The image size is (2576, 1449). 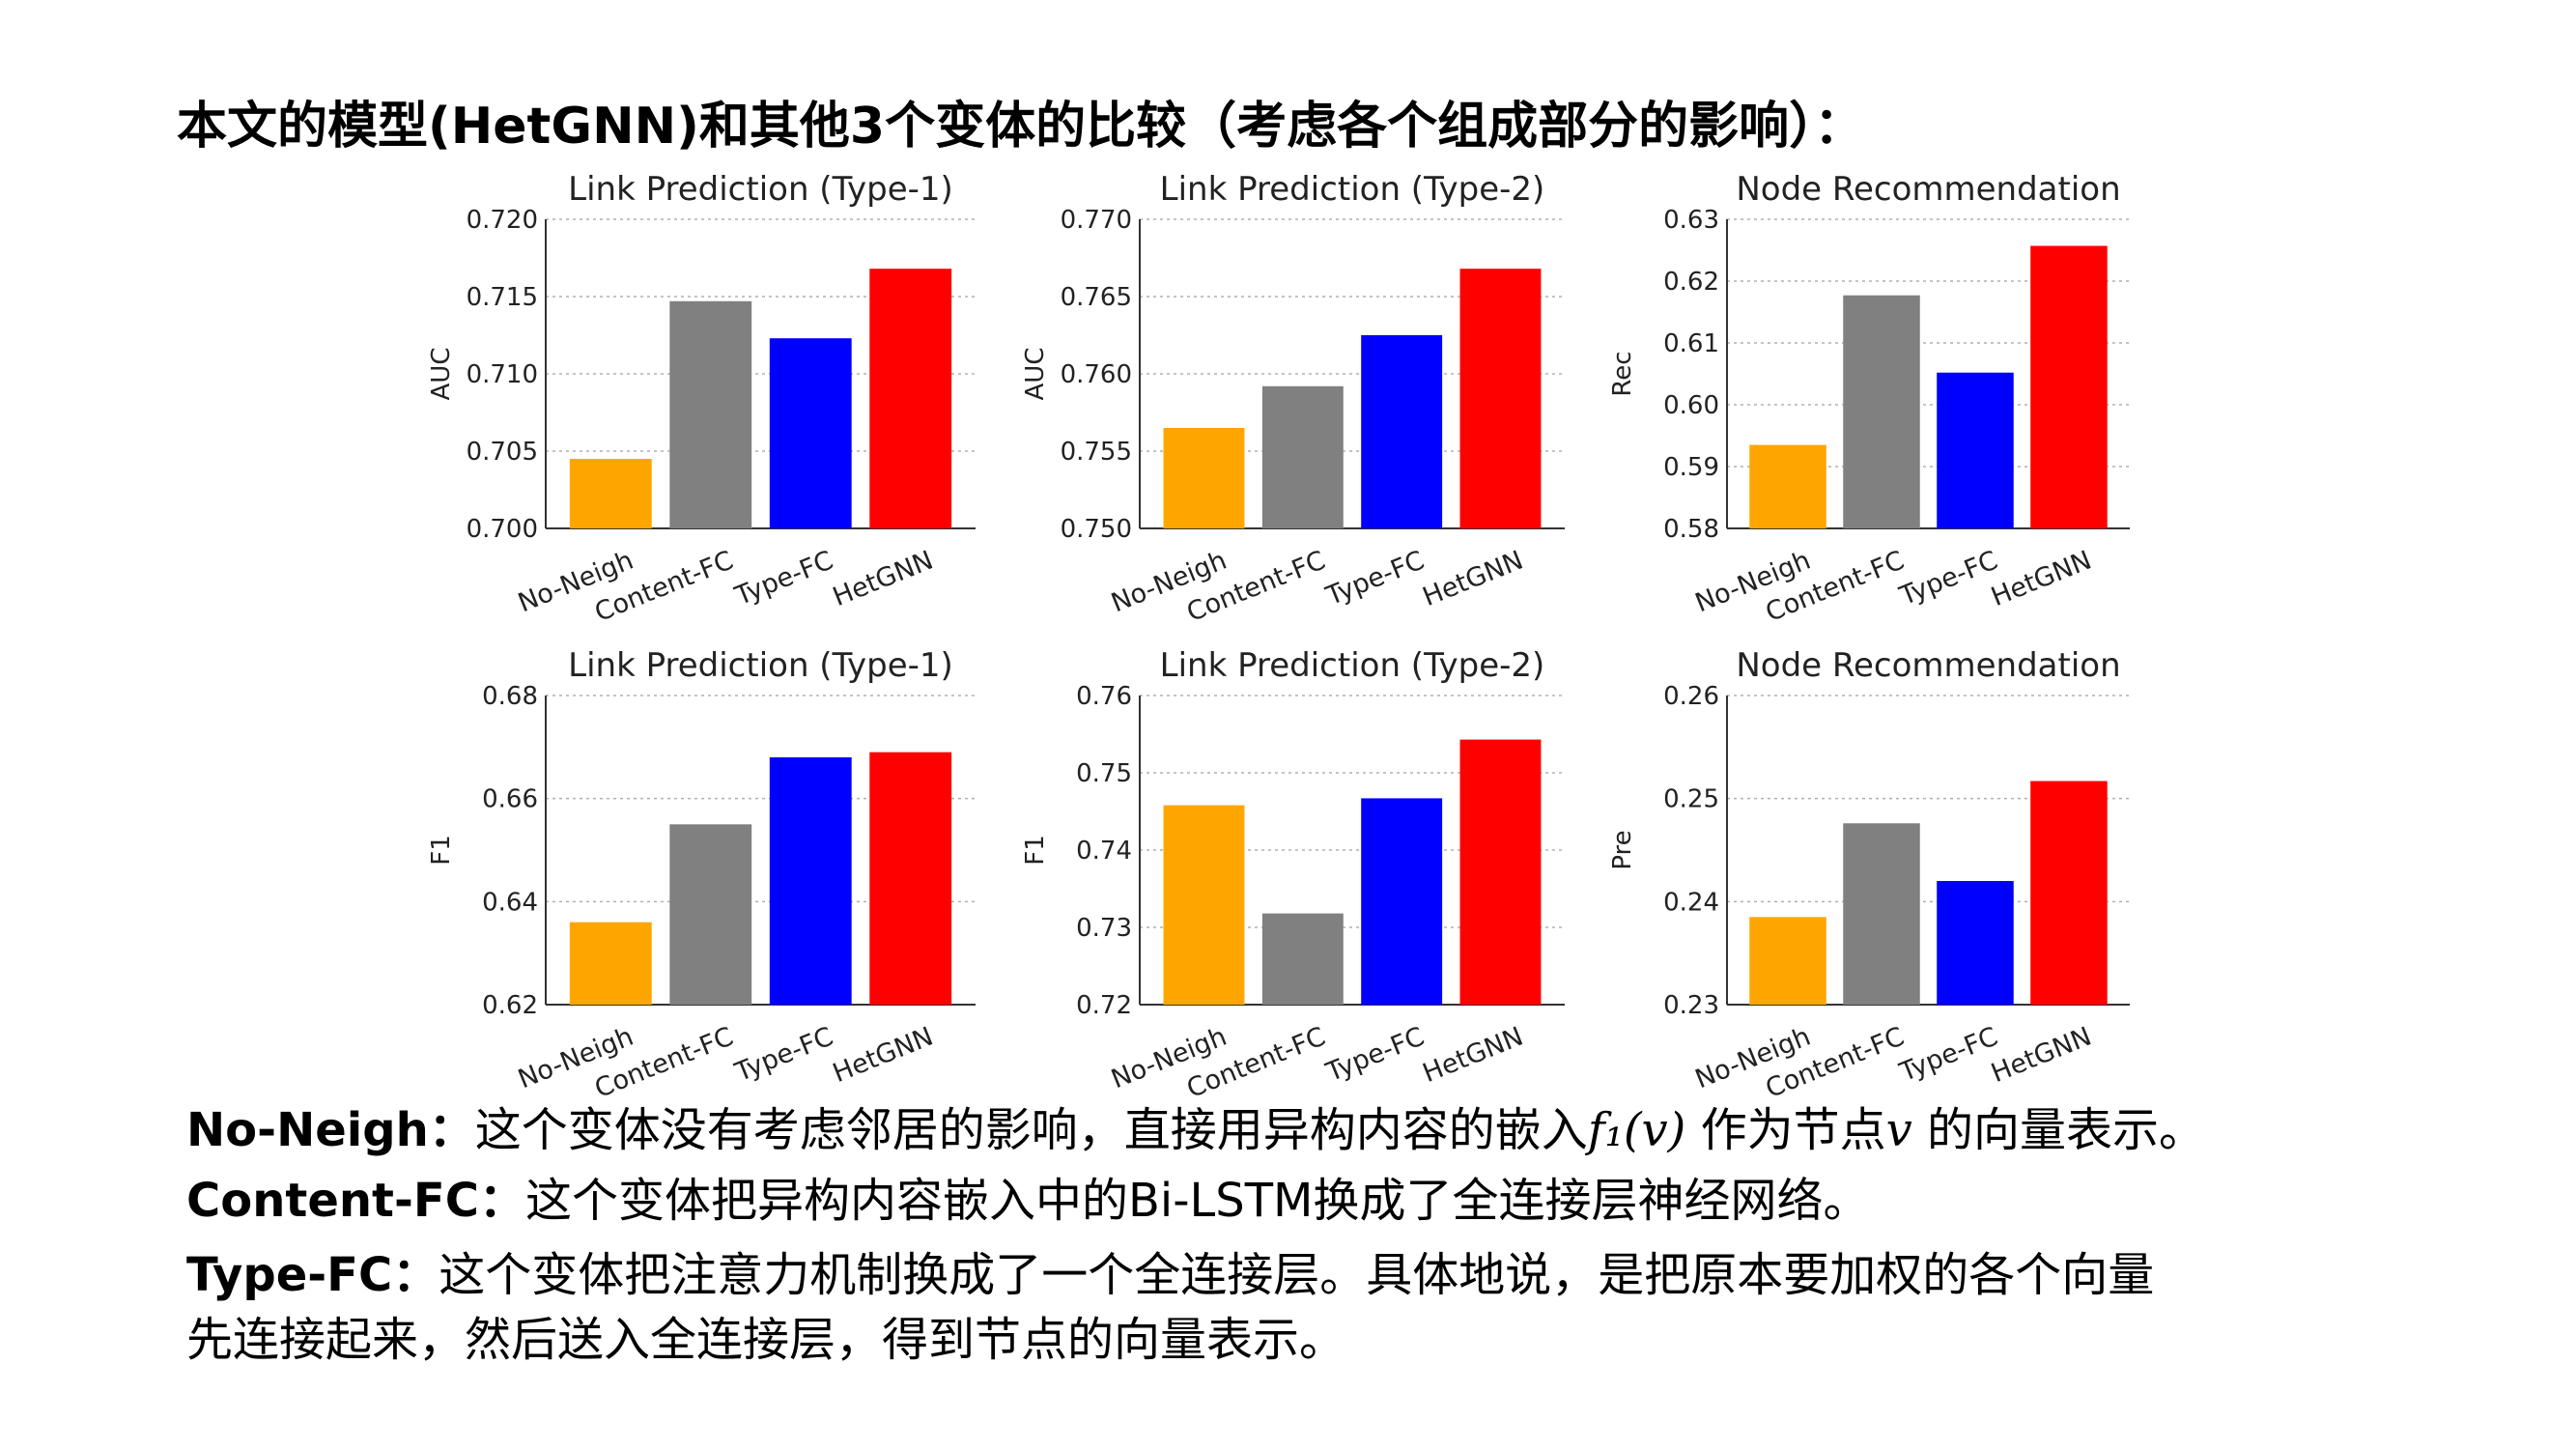 I want to click on page-heading: 本文的模型(HetGNN)和其他3个变体的比较（考虑各个组成部分的影响）：, so click(x=1021, y=127).